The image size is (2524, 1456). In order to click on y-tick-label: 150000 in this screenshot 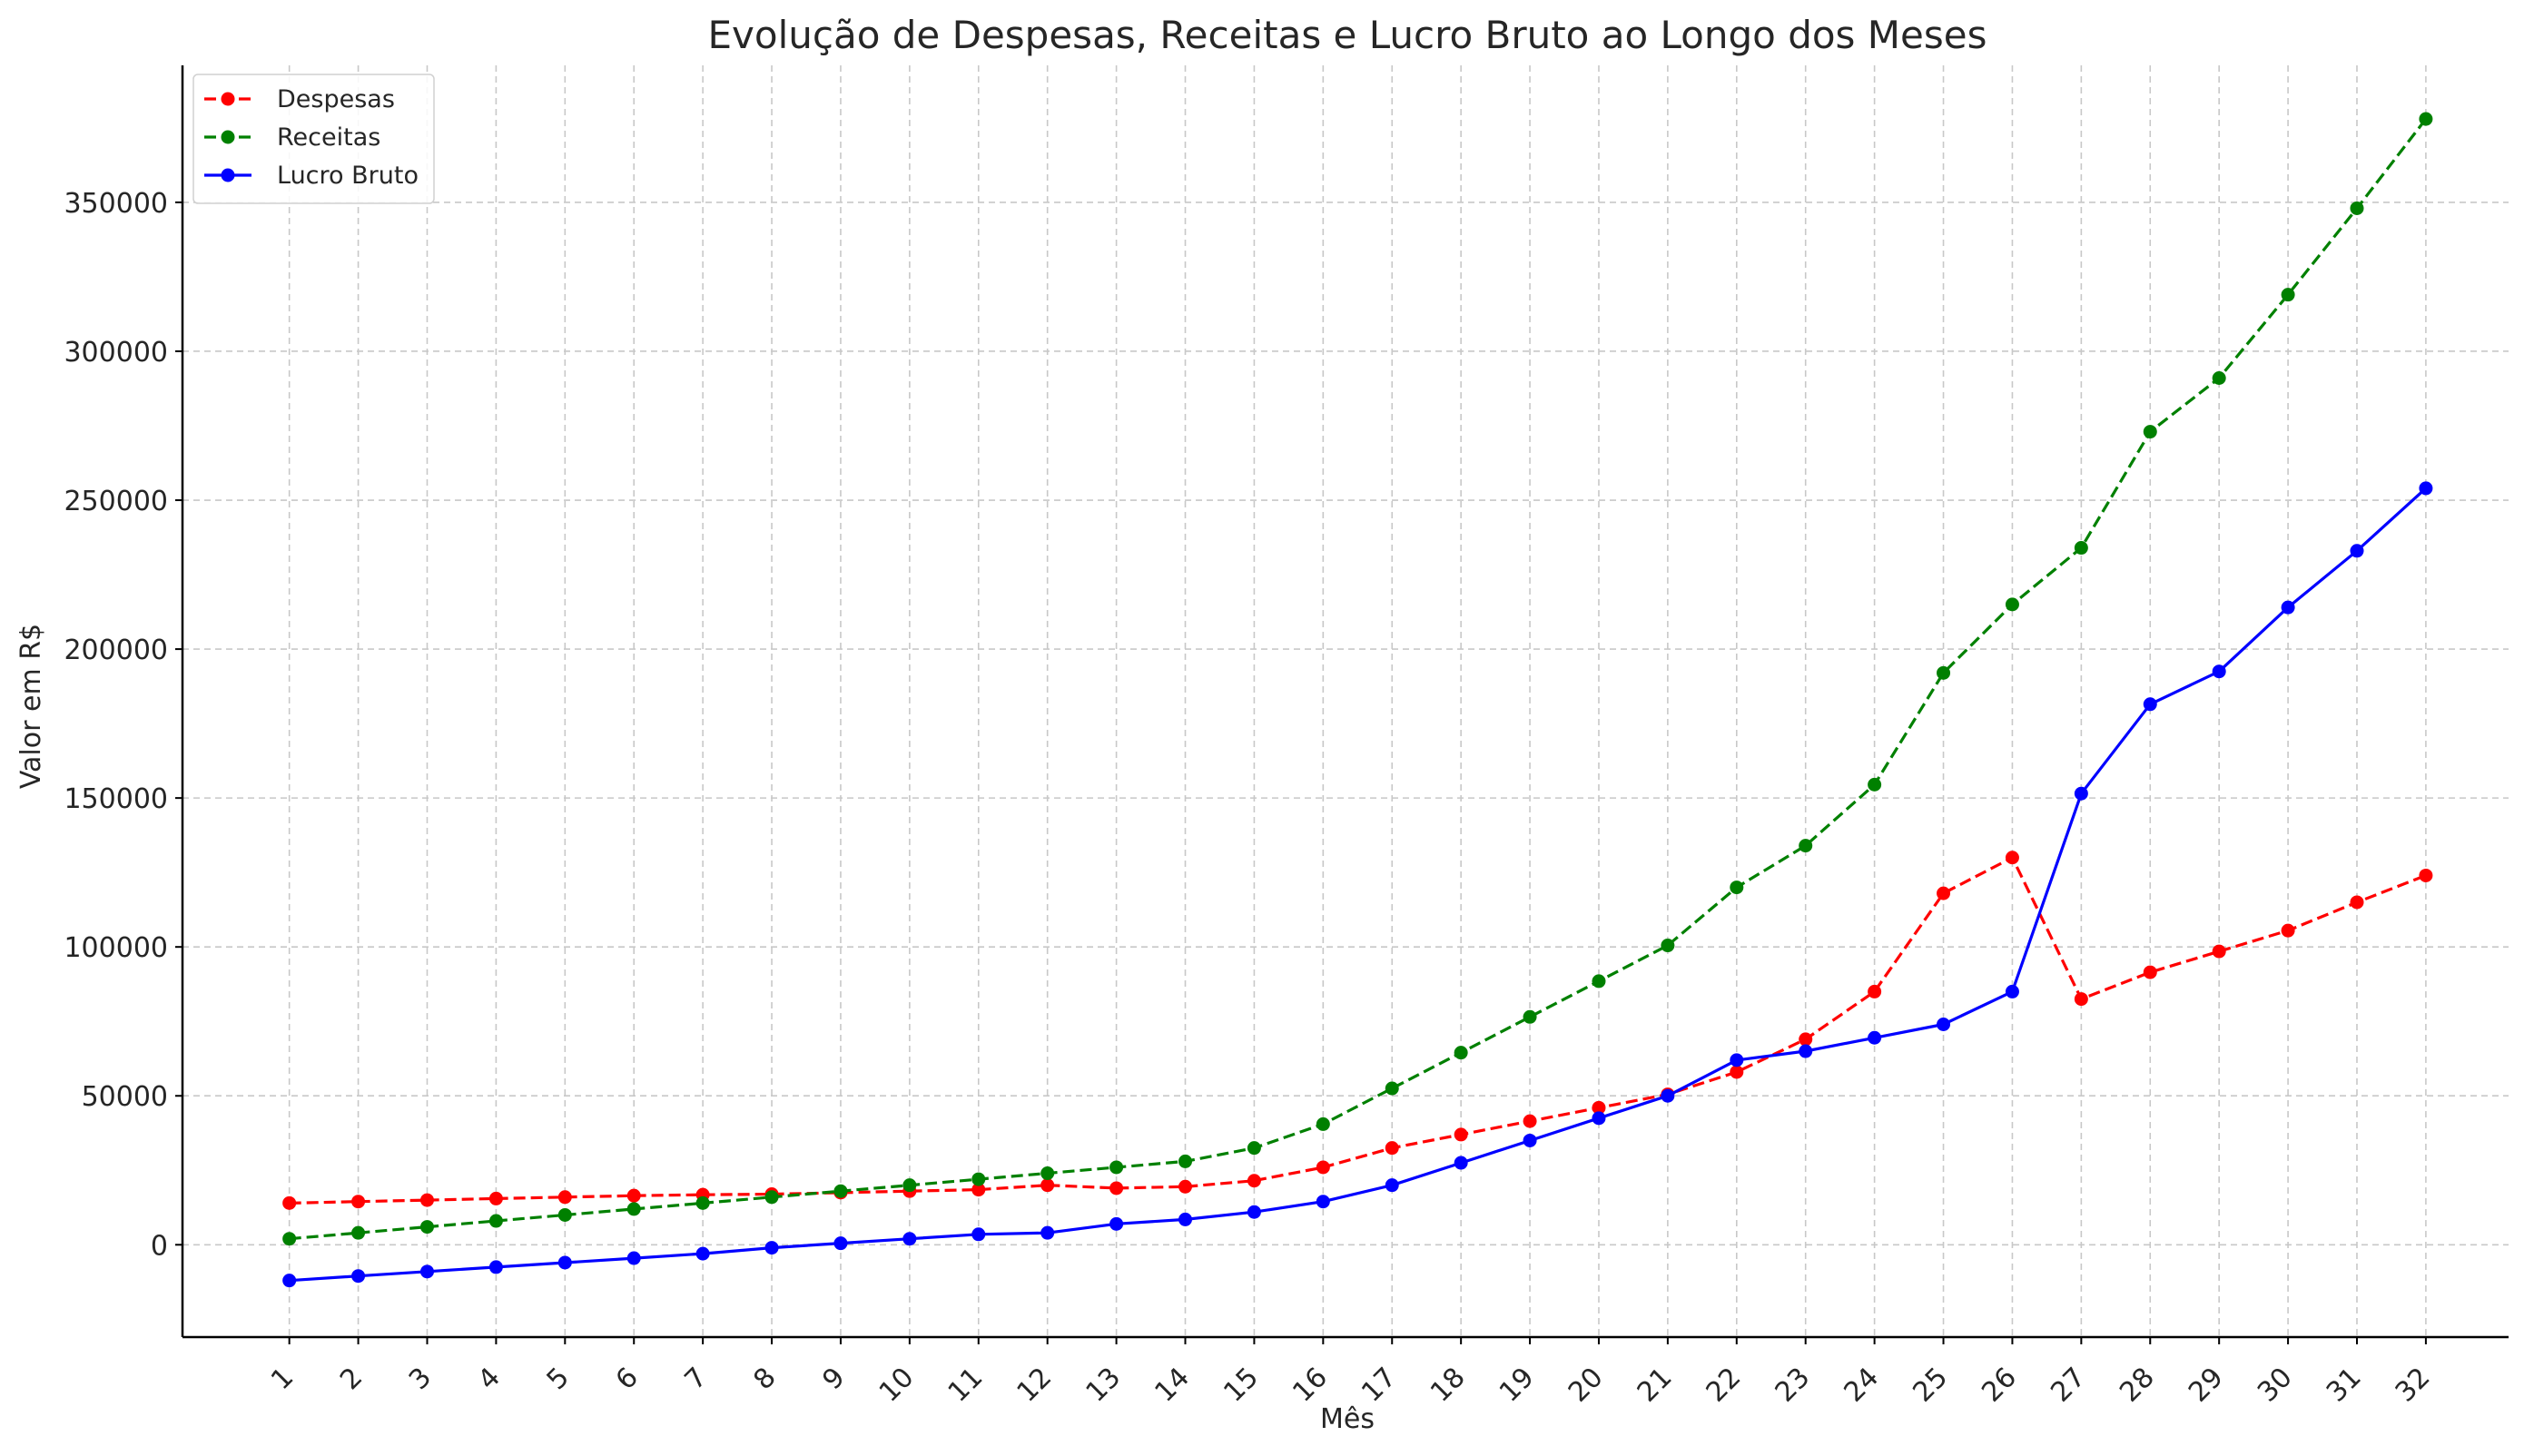, I will do `click(116, 799)`.